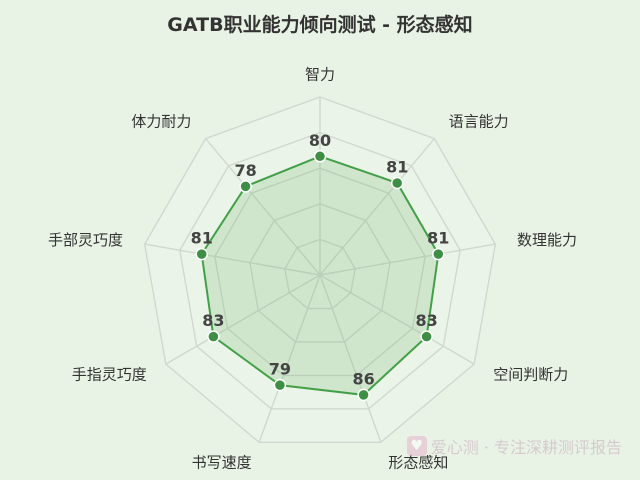  I want to click on chart-title: GATB职业能力倾向测试 - 形态感知, so click(320, 25).